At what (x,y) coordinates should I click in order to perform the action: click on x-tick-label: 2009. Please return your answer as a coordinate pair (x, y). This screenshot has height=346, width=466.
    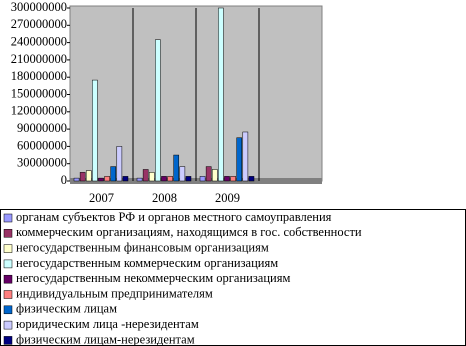
    Looking at the image, I should click on (227, 198).